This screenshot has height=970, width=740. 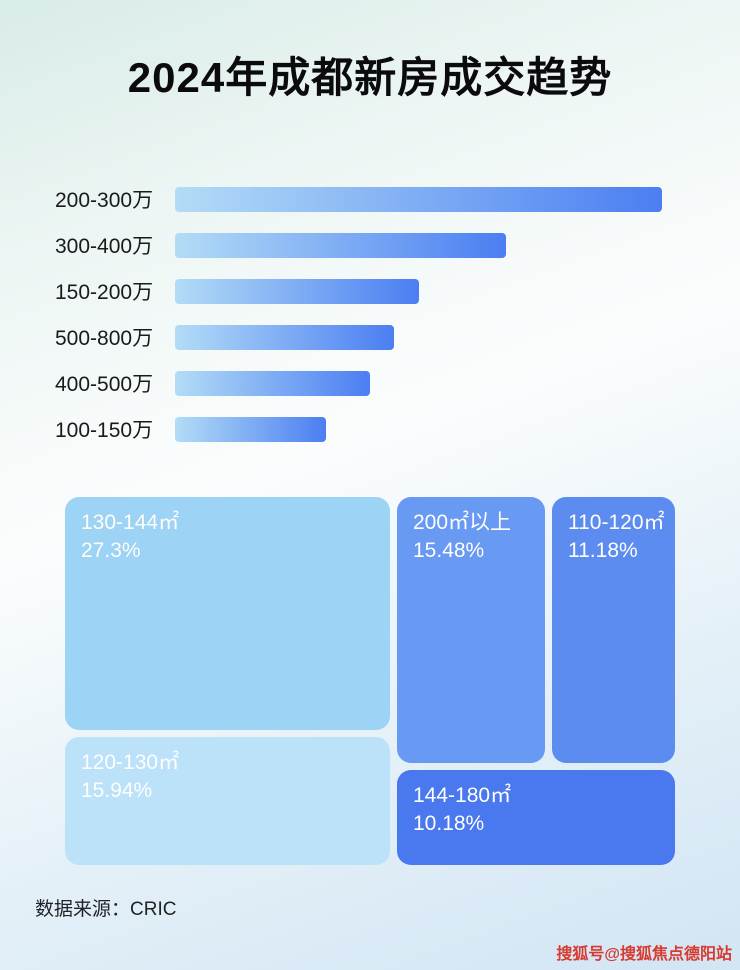 What do you see at coordinates (130, 762) in the screenshot?
I see `treemap-block-label: 120-130㎡` at bounding box center [130, 762].